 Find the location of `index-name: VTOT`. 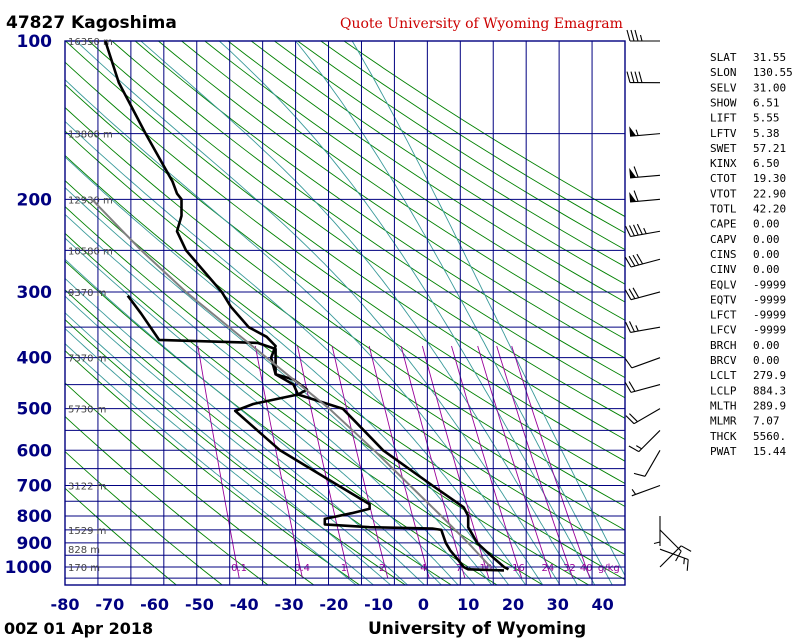

index-name: VTOT is located at coordinates (723, 193).